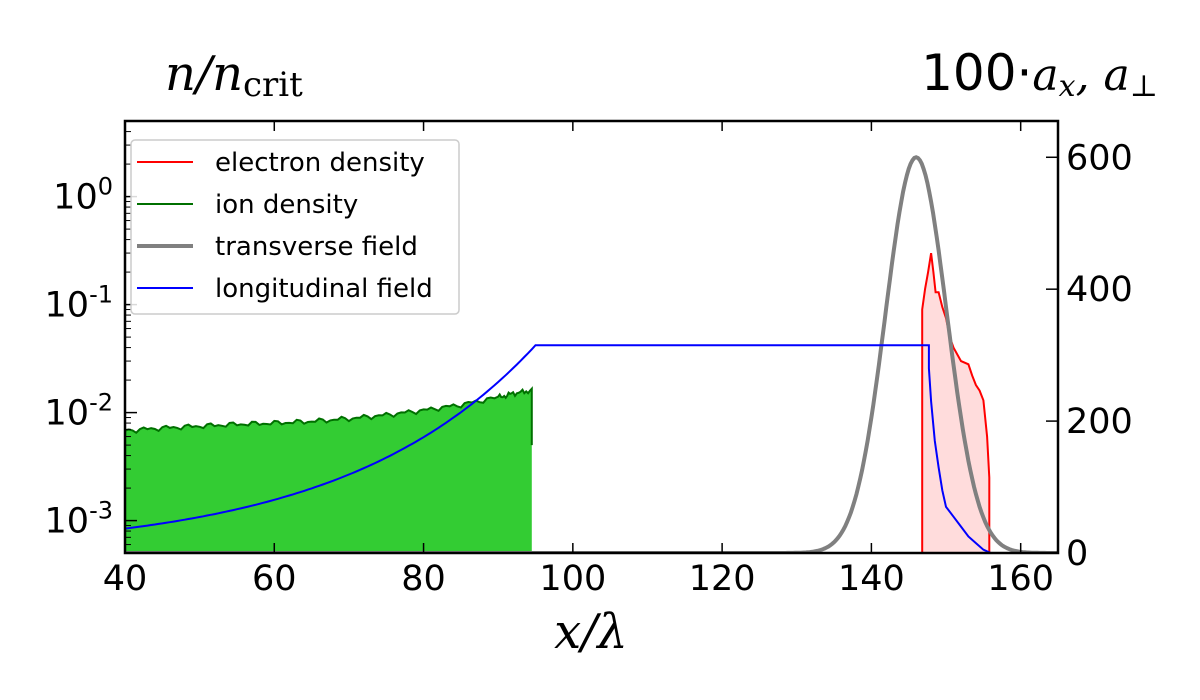 This screenshot has height=700, width=1200. What do you see at coordinates (423, 579) in the screenshot?
I see `x-tick-label: 80` at bounding box center [423, 579].